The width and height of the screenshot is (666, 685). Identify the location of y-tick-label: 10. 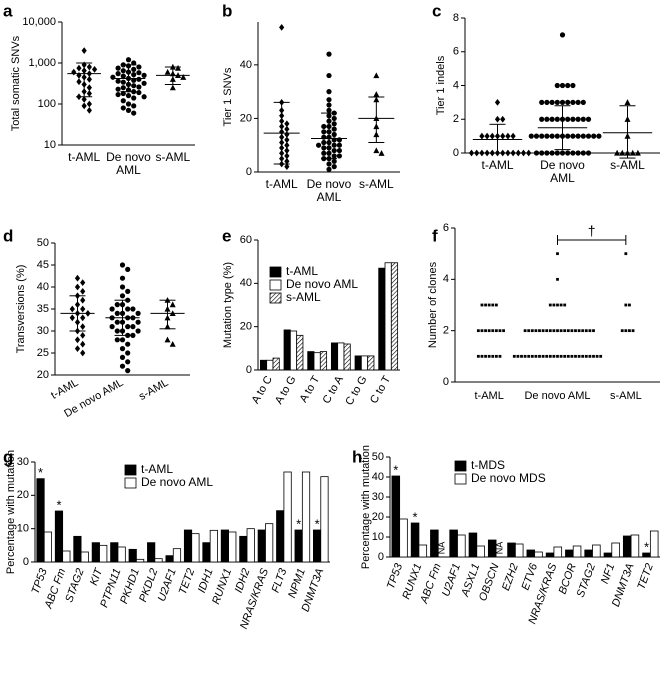
(50, 145).